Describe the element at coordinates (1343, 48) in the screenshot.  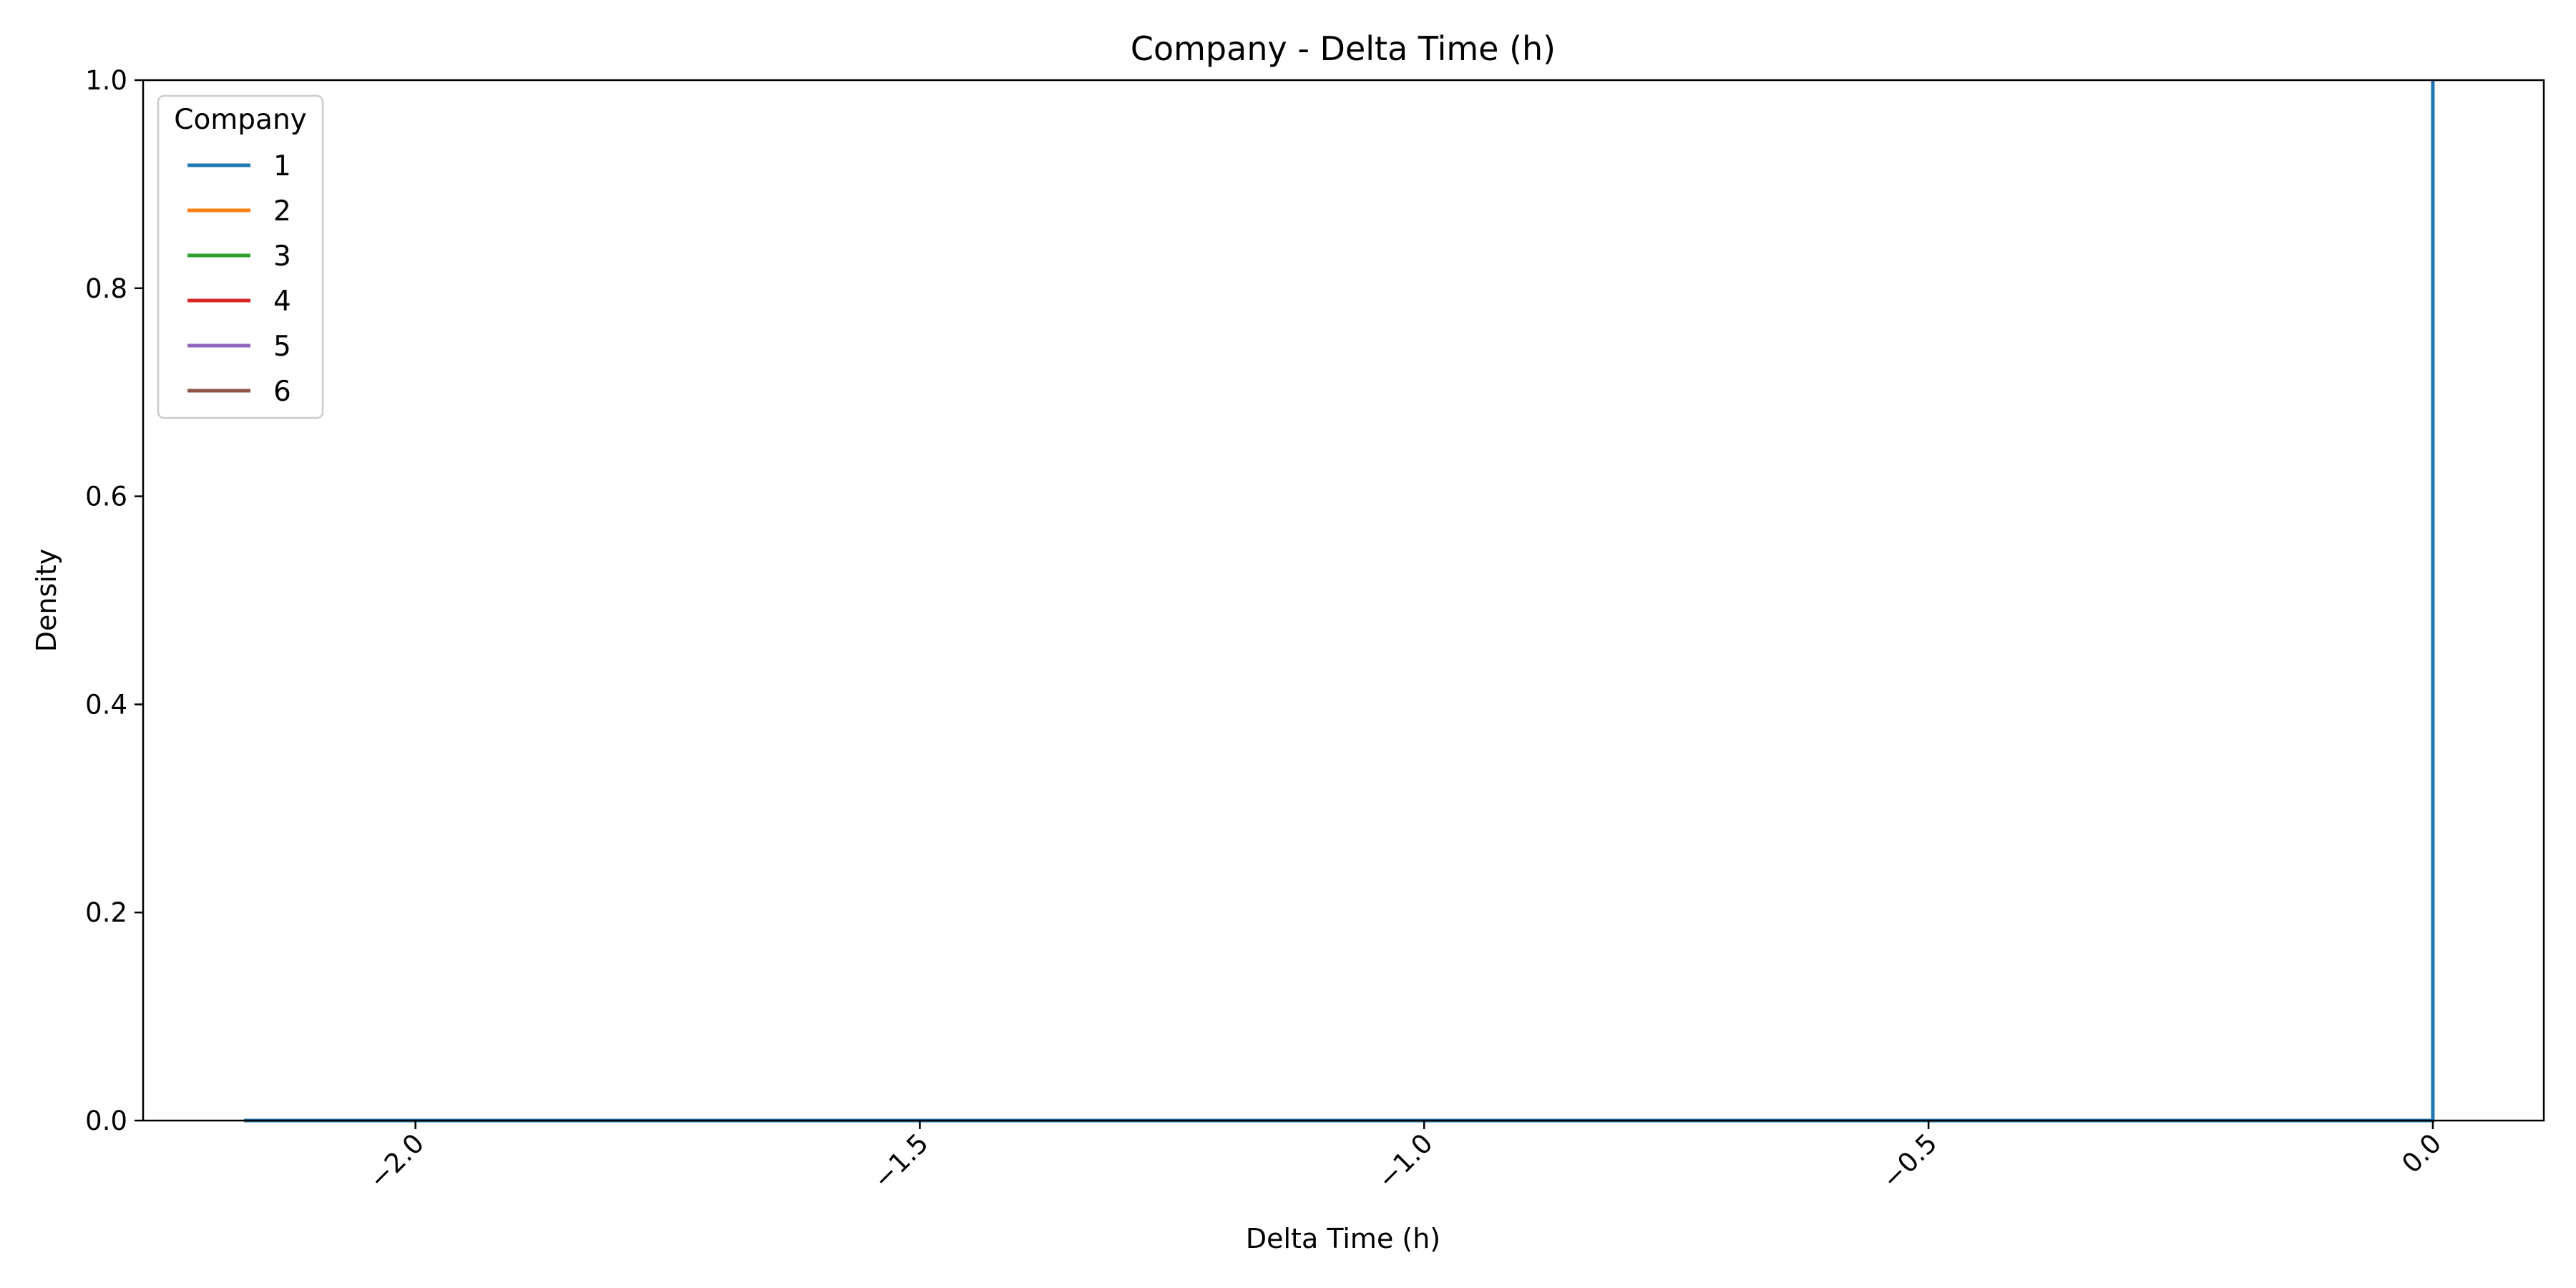
I see `chart-title: Company - Delta Time (h)` at that location.